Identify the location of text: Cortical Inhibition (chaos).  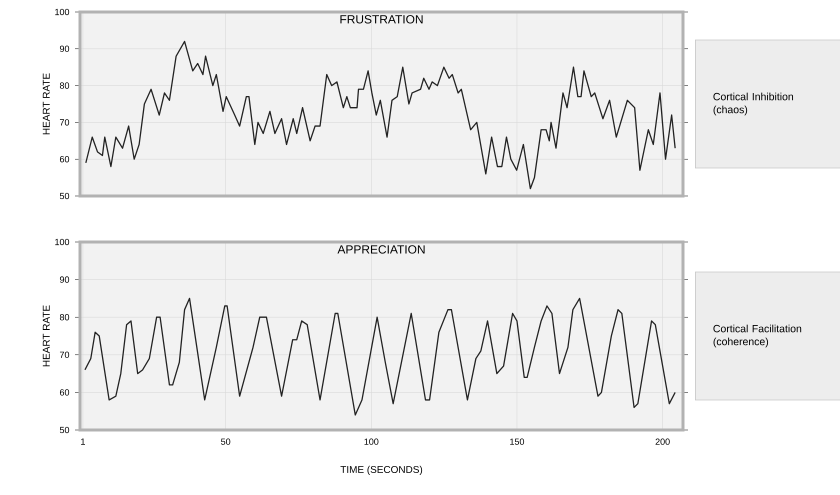
(753, 104).